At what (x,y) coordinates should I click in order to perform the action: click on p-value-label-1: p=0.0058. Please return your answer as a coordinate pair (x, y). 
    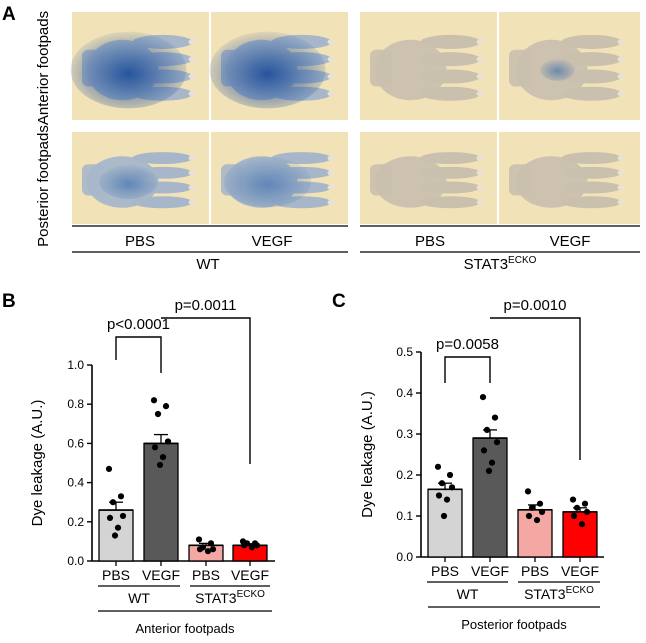
    Looking at the image, I should click on (467, 344).